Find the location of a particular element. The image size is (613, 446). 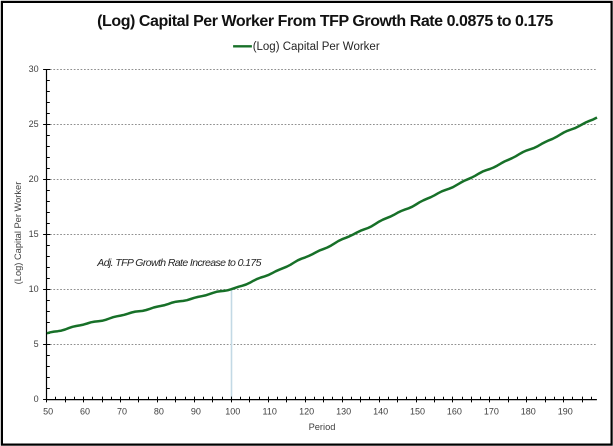

svg-text: 15 is located at coordinates (34, 234).